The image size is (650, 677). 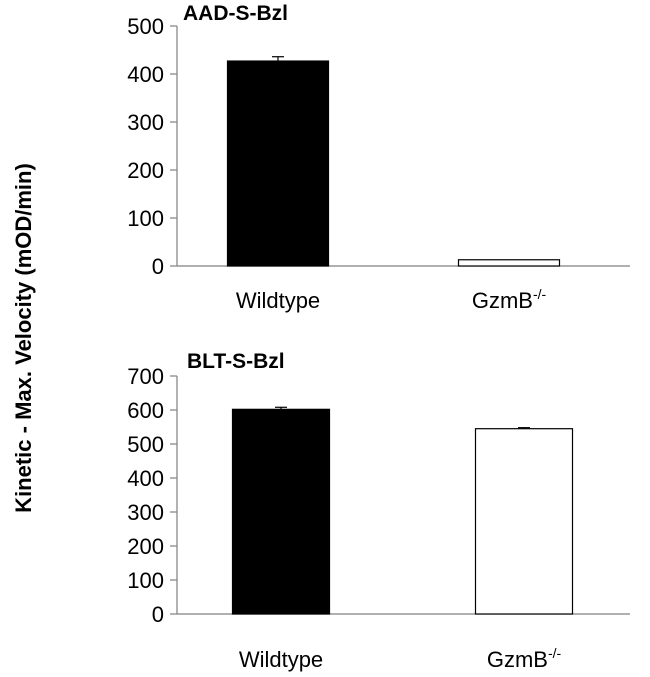 What do you see at coordinates (158, 614) in the screenshot?
I see `panel-2-y-tick-label: 0` at bounding box center [158, 614].